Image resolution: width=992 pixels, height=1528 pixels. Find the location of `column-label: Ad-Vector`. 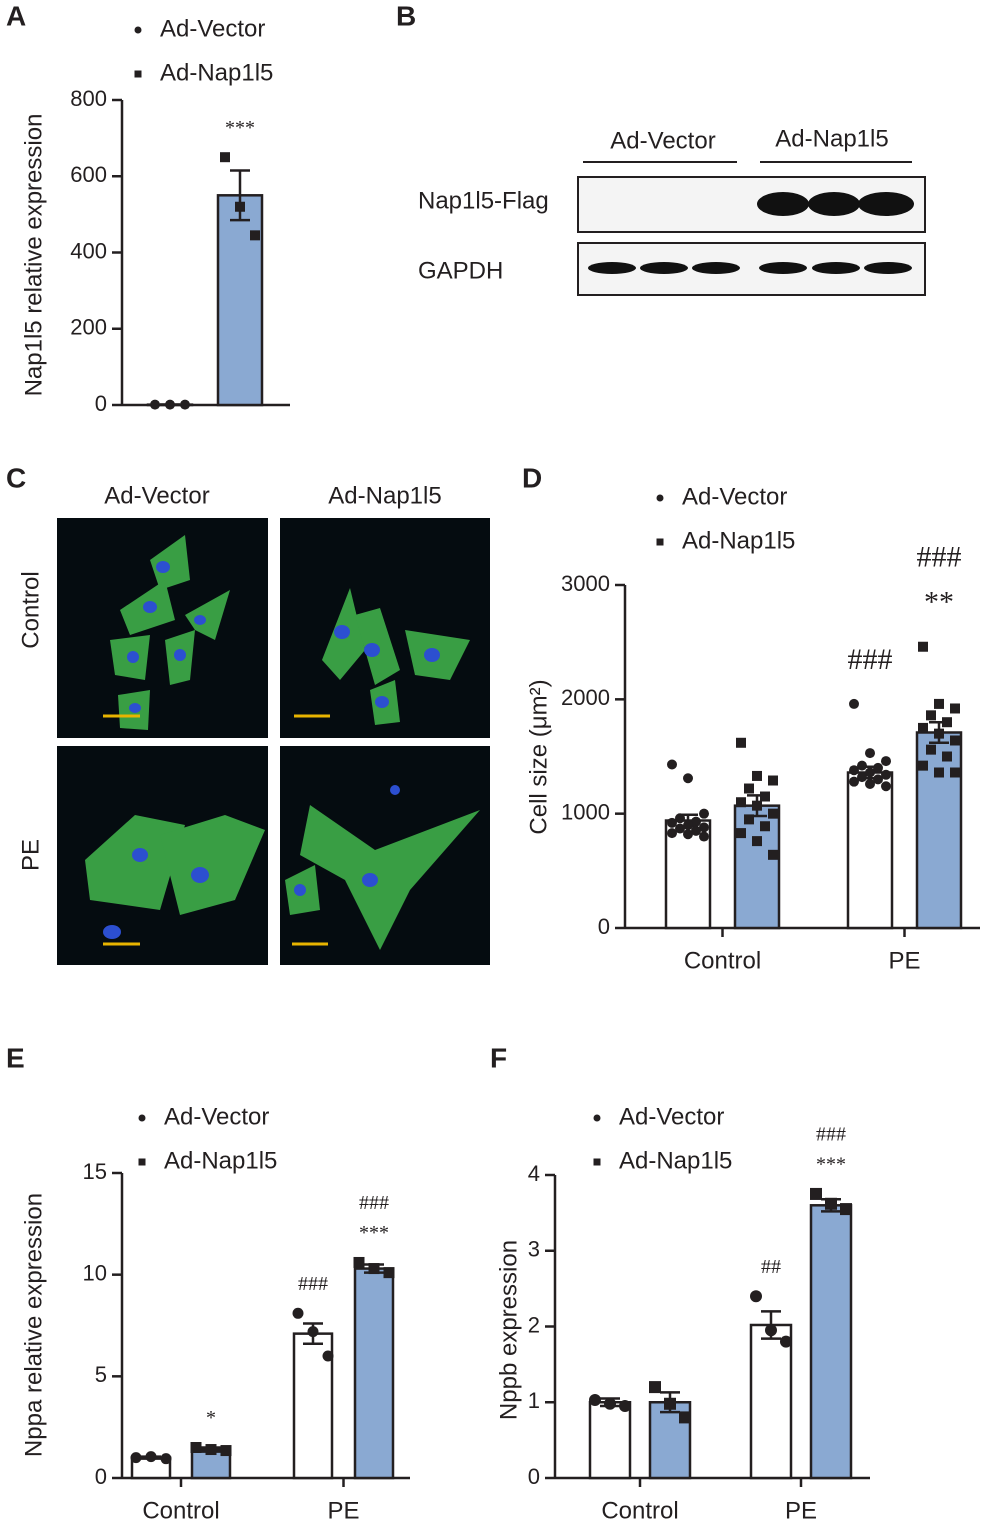

column-label: Ad-Vector is located at coordinates (156, 495).